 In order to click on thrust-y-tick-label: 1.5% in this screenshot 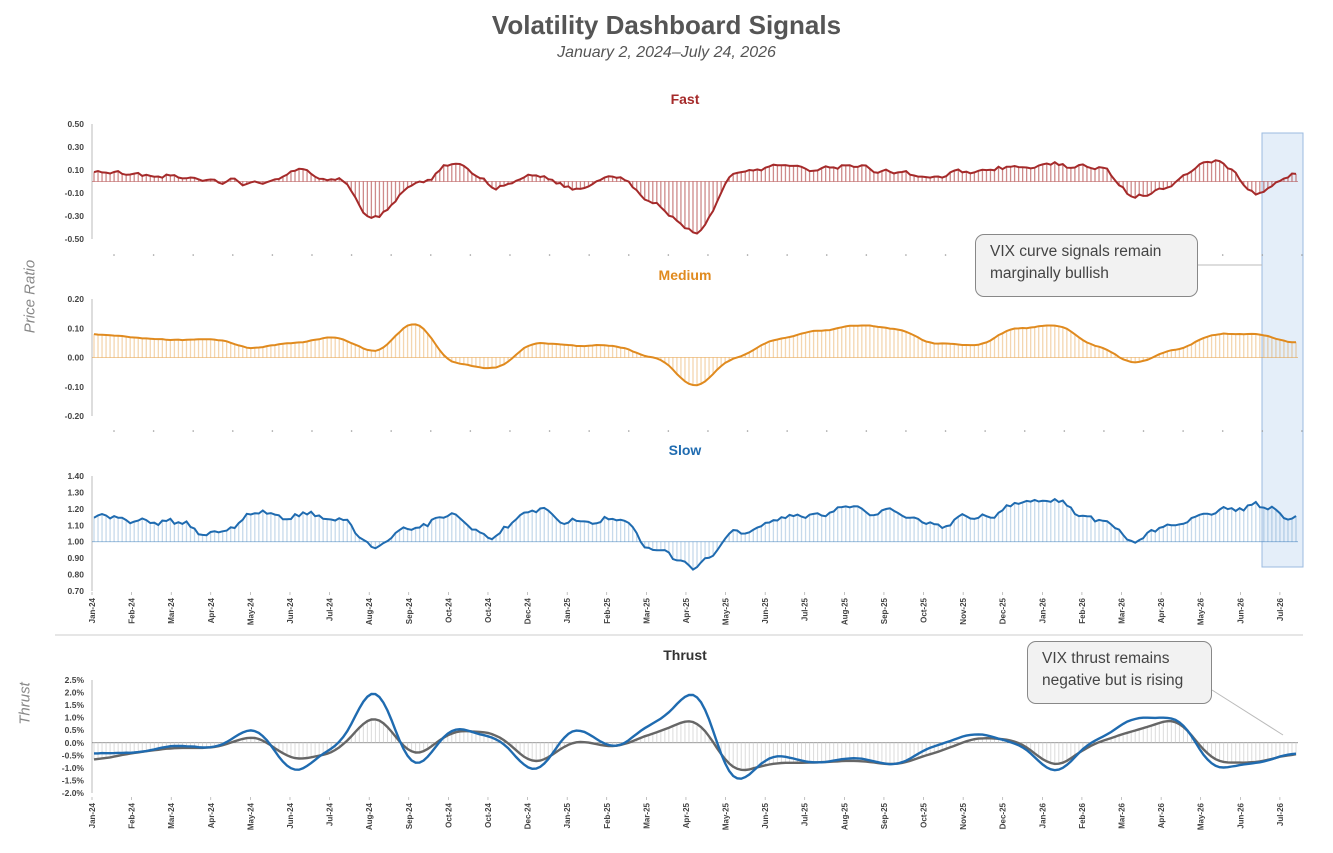, I will do `click(75, 705)`.